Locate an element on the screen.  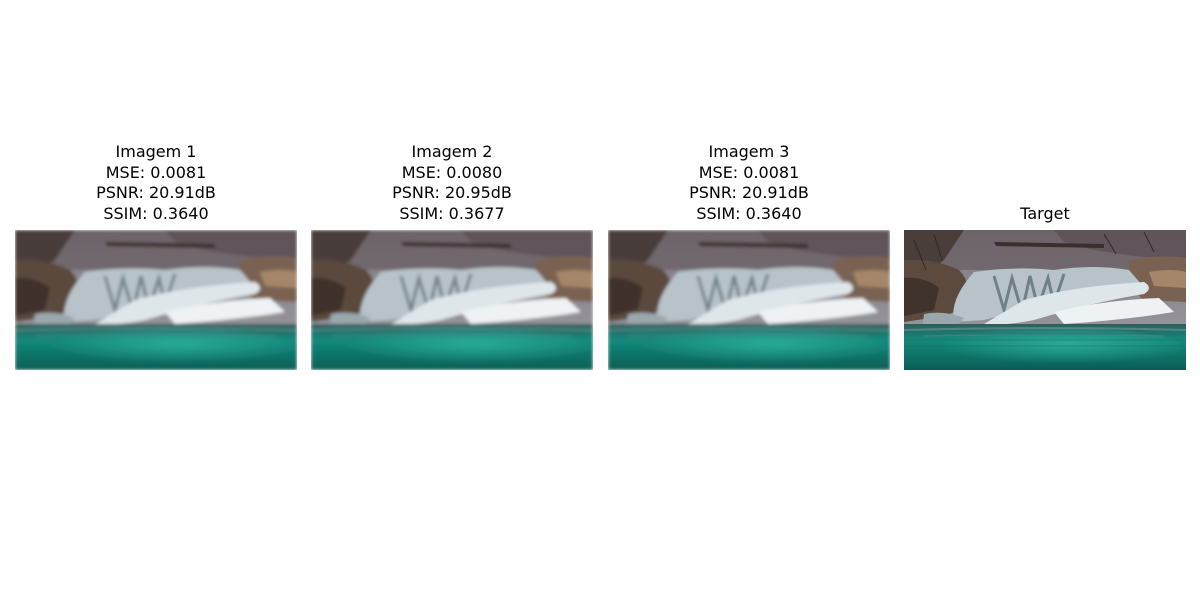
psnr-value: PSNR: 20.95dB is located at coordinates (452, 192).